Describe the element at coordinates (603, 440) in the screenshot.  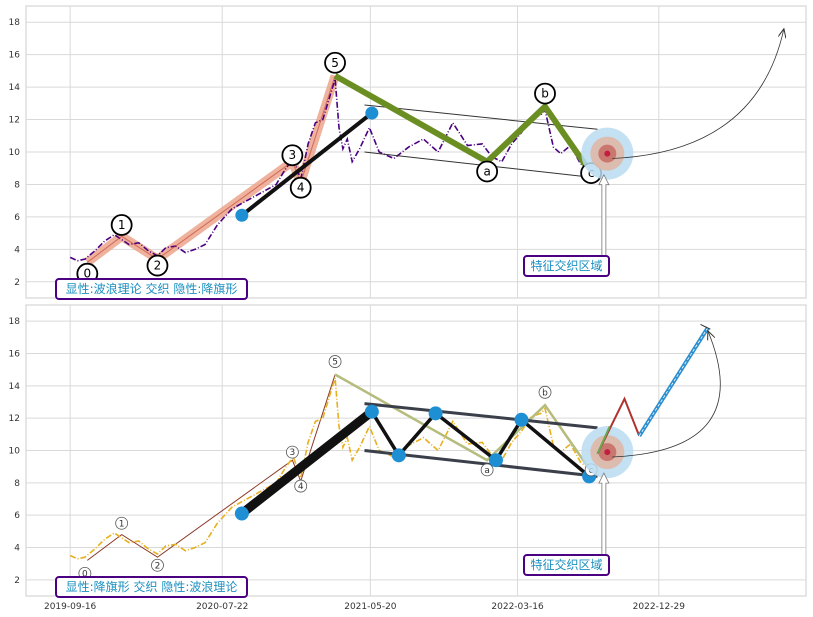
I see `projection-start-line` at that location.